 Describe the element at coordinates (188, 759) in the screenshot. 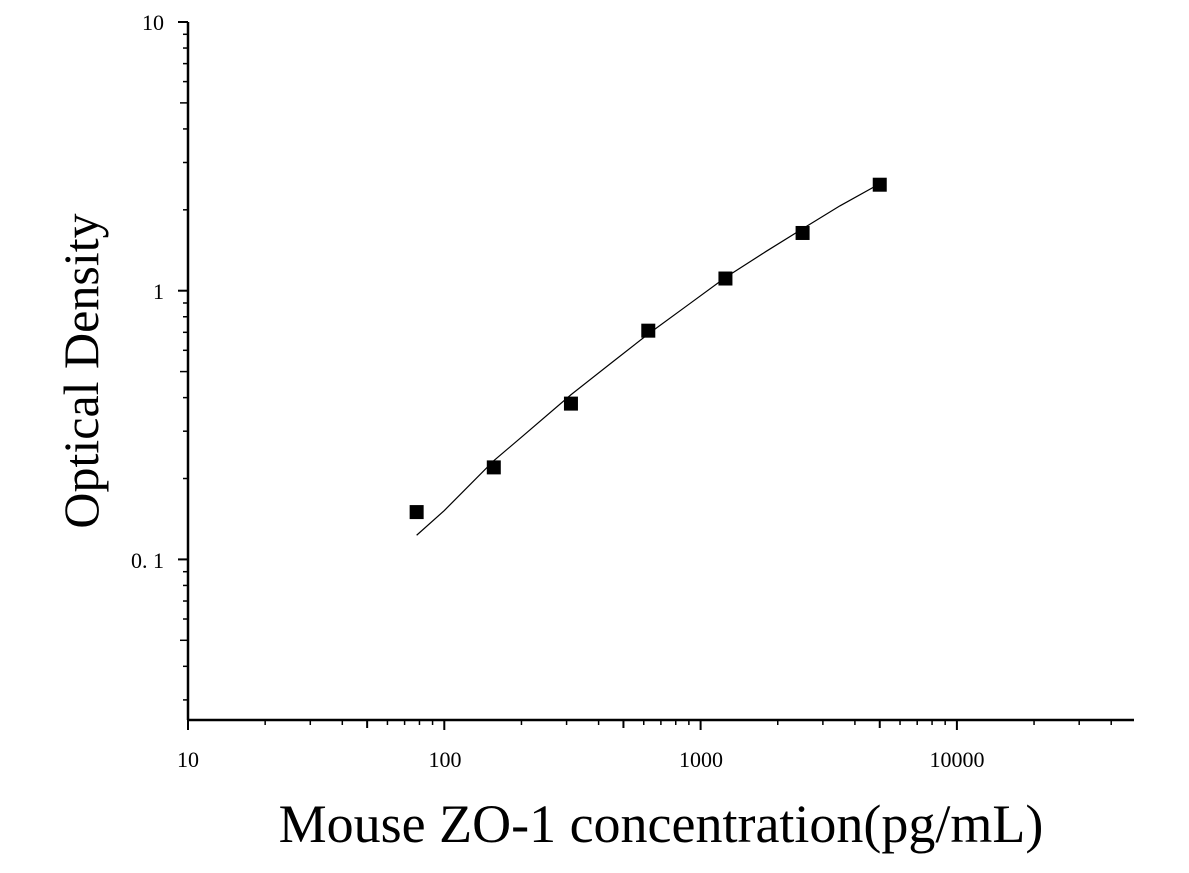

I see `x-tick-label-10: 10` at that location.